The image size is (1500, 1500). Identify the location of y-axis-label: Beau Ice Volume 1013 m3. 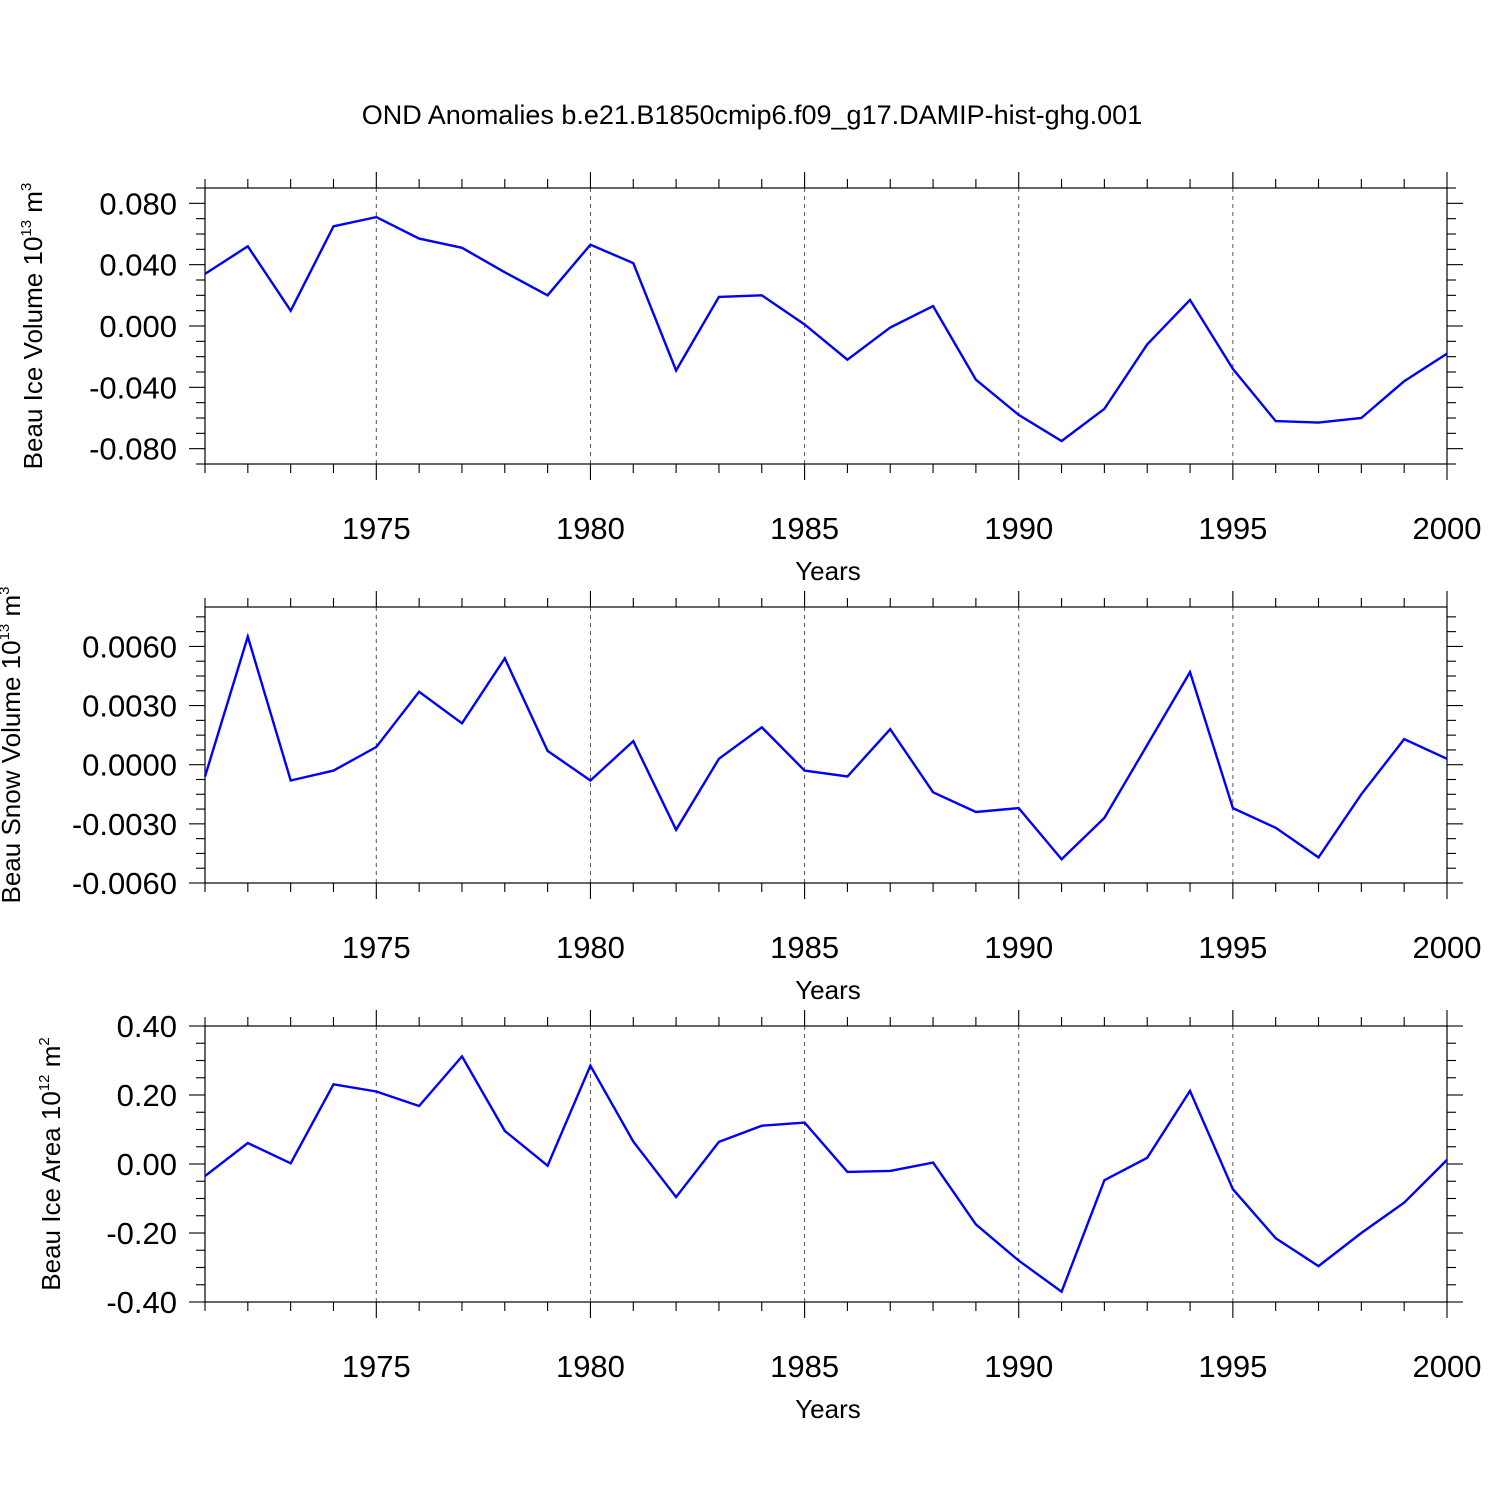
(33, 326).